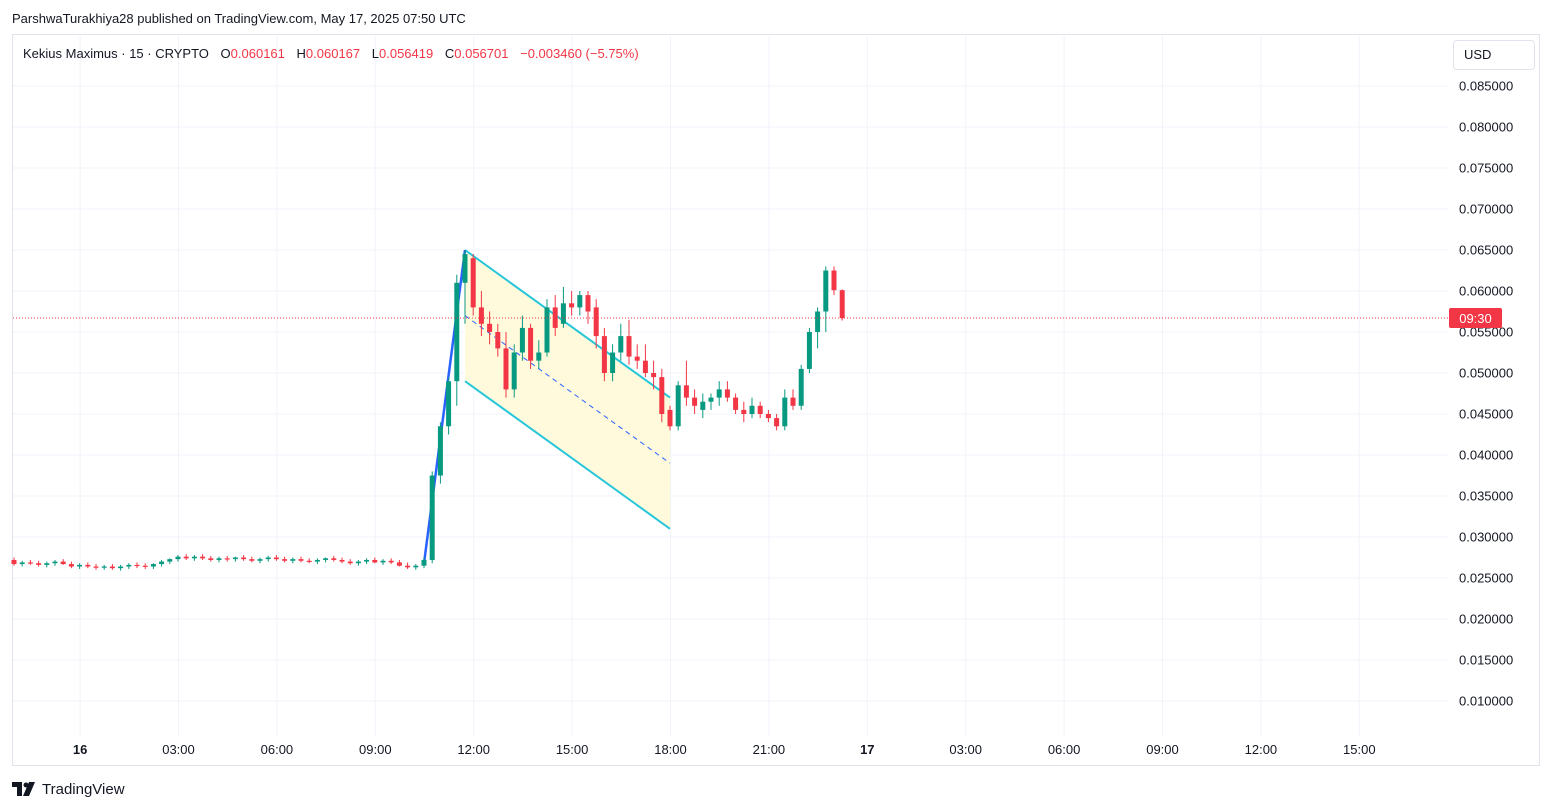 The height and width of the screenshot is (810, 1553). Describe the element at coordinates (670, 749) in the screenshot. I see `time-tick-label: 18:00` at that location.